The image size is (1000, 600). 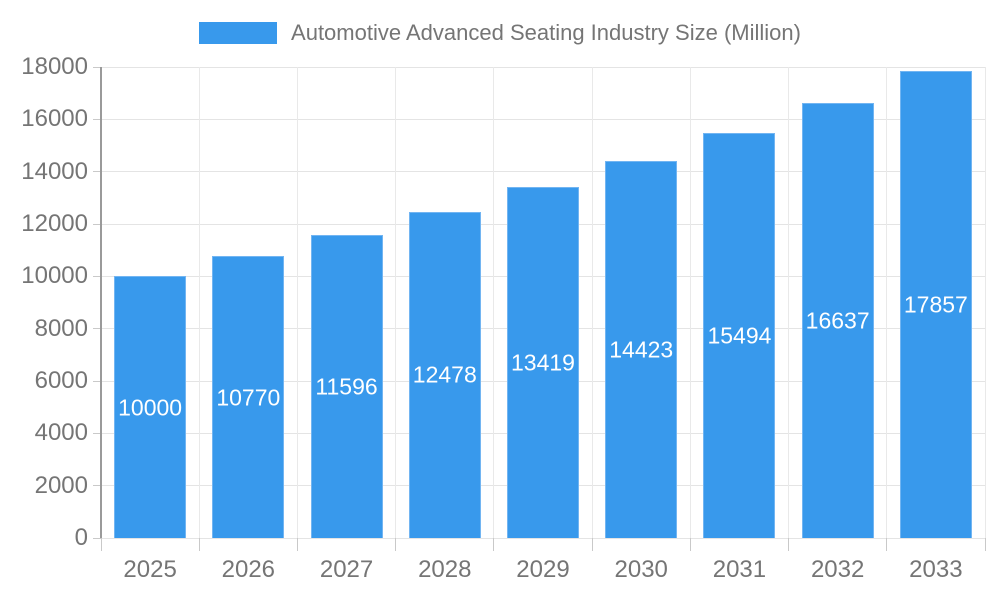 I want to click on y-axis-label: 12000, so click(x=54, y=223).